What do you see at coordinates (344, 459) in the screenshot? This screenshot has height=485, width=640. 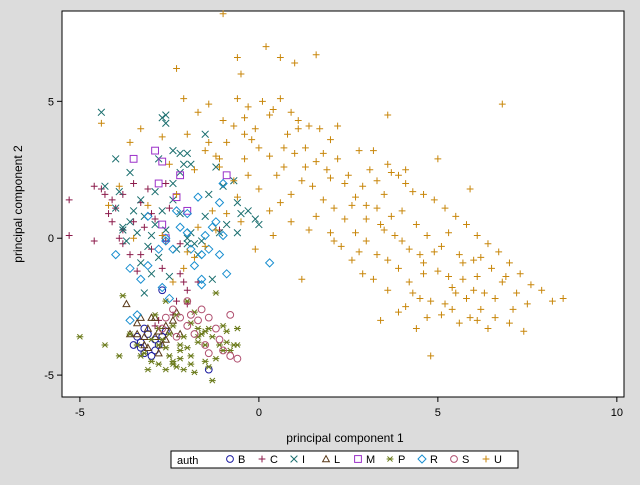 I see `legend: auth B C I L M P R S U` at bounding box center [344, 459].